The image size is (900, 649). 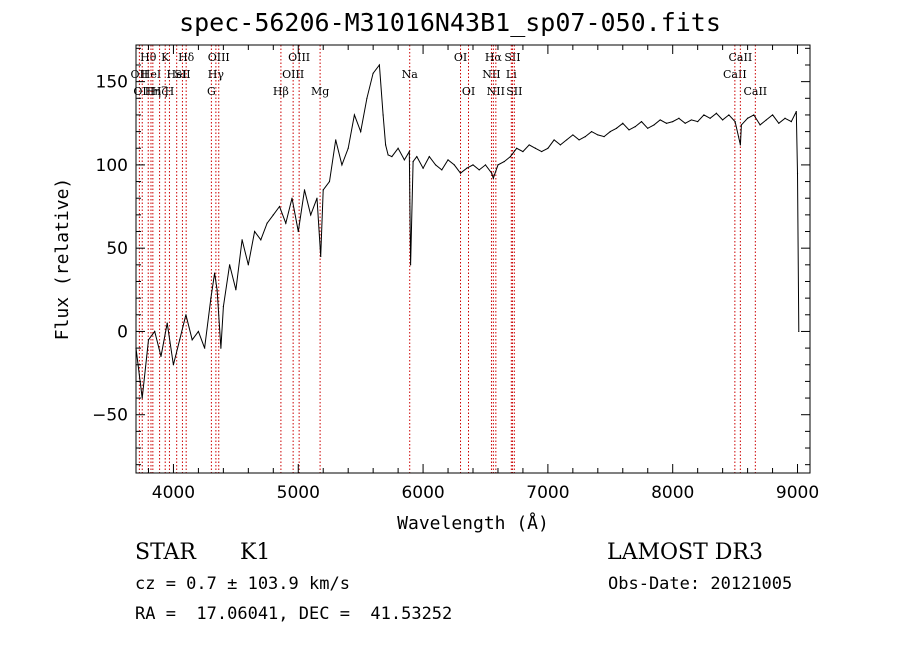 What do you see at coordinates (186, 57) in the screenshot?
I see `line-marker-label: Hδ` at bounding box center [186, 57].